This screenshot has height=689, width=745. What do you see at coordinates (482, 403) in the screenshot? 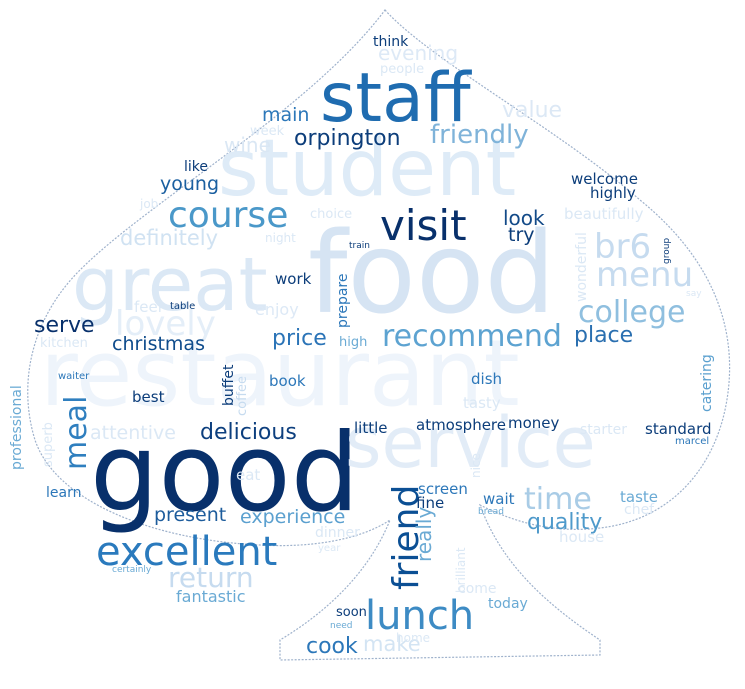
I see `word-tasty: tasty` at bounding box center [482, 403].